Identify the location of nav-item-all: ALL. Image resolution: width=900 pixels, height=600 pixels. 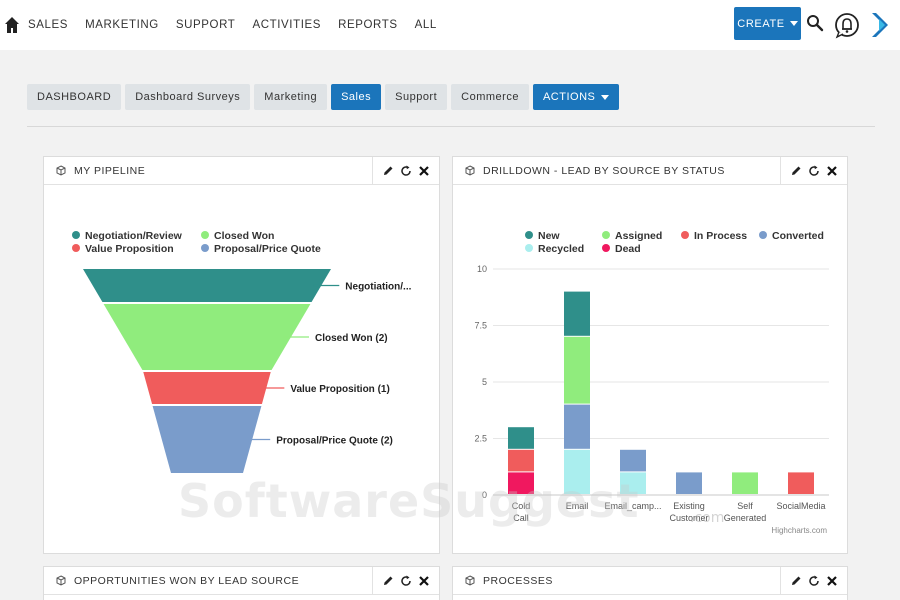
(425, 25).